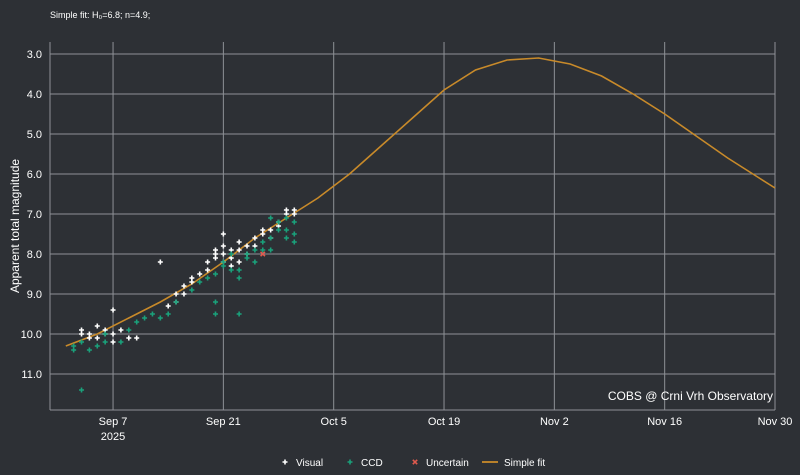 This screenshot has height=475, width=800. Describe the element at coordinates (34, 135) in the screenshot. I see `y-tick-label: 5.0` at that location.